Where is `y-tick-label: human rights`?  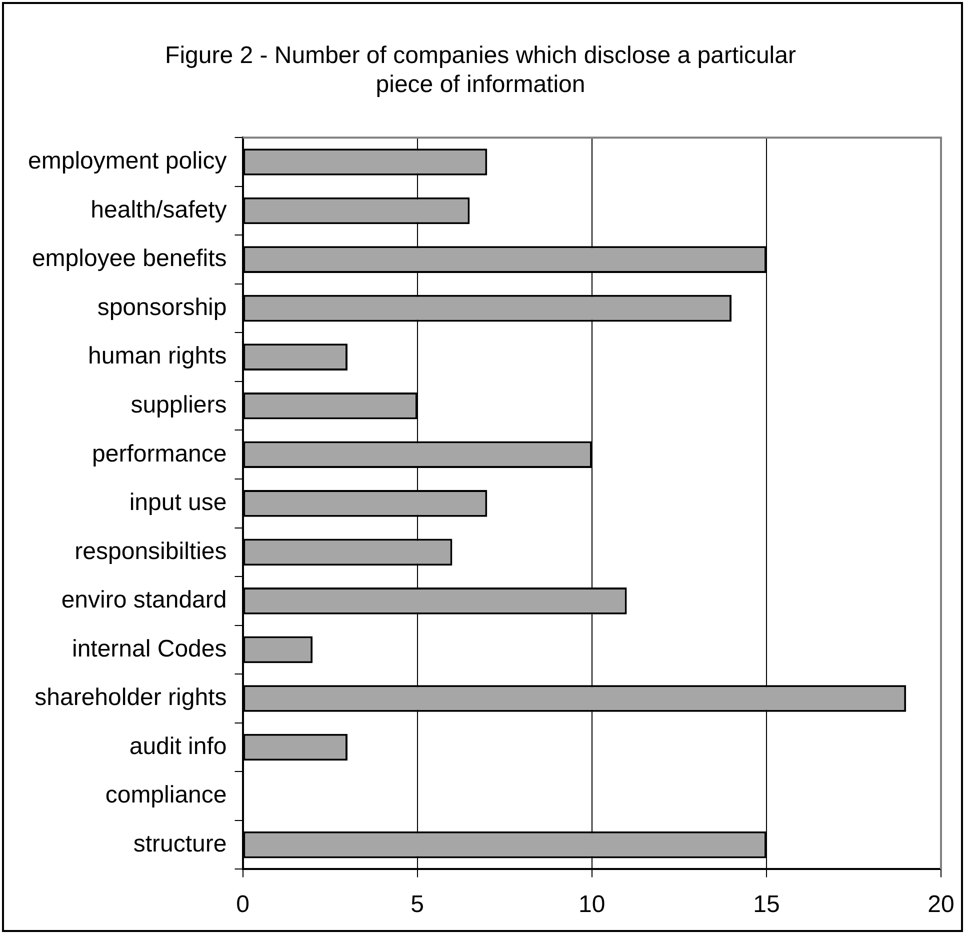
y-tick-label: human rights is located at coordinates (157, 356).